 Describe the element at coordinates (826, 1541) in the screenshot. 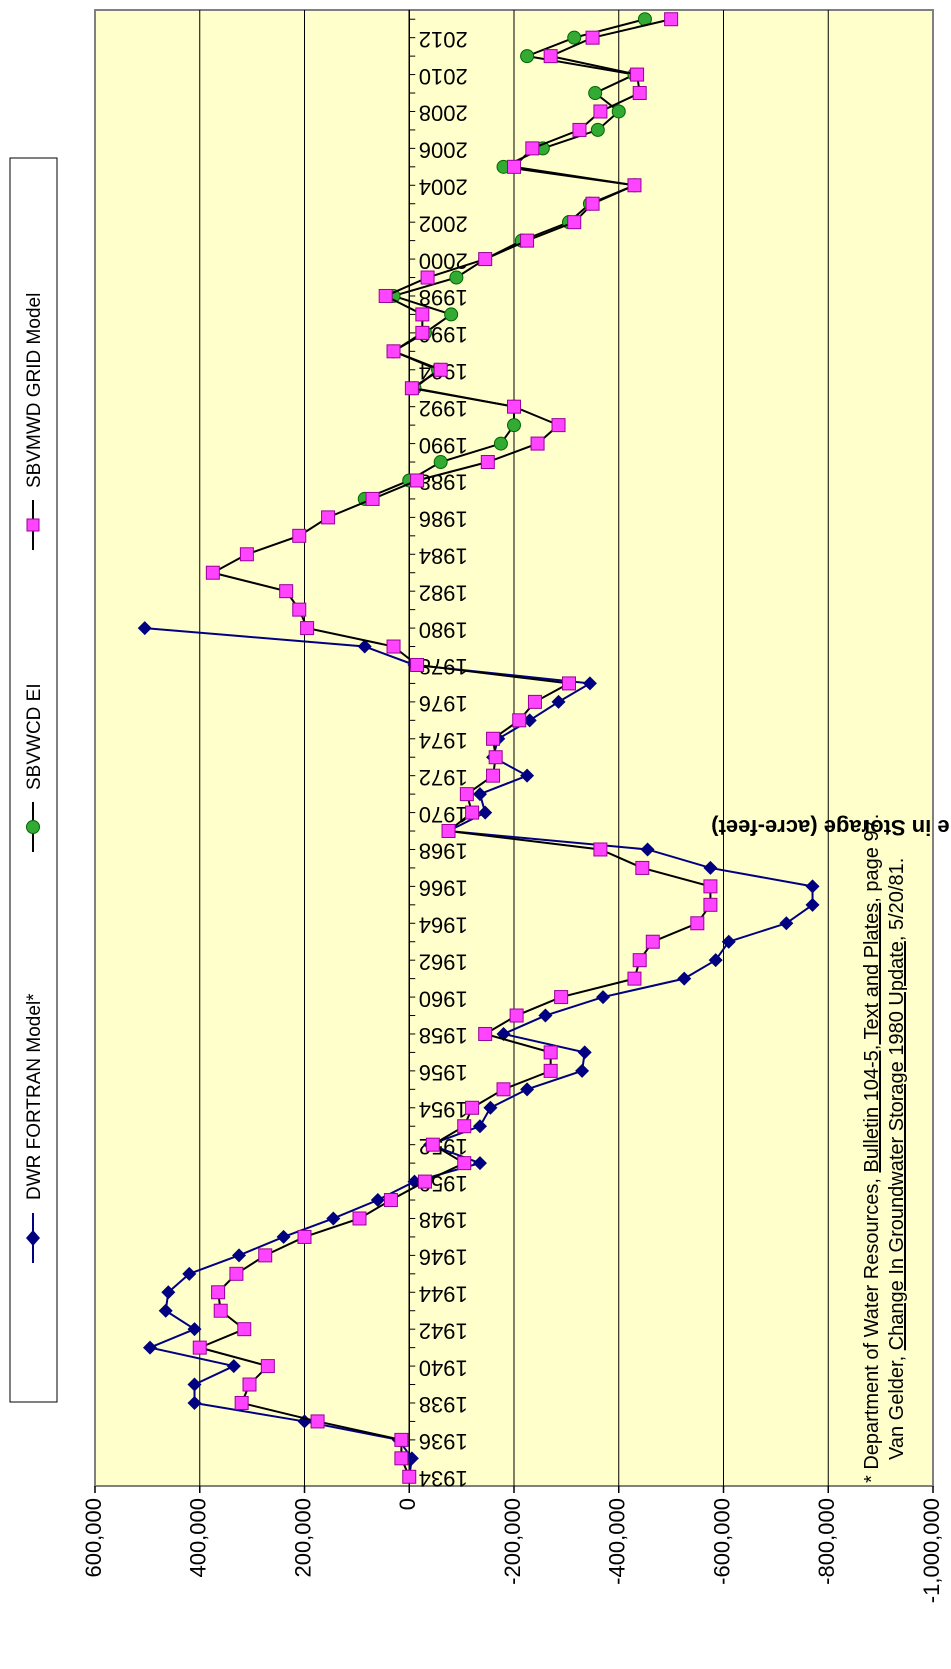

I see `value-tick-label: -800,000` at that location.